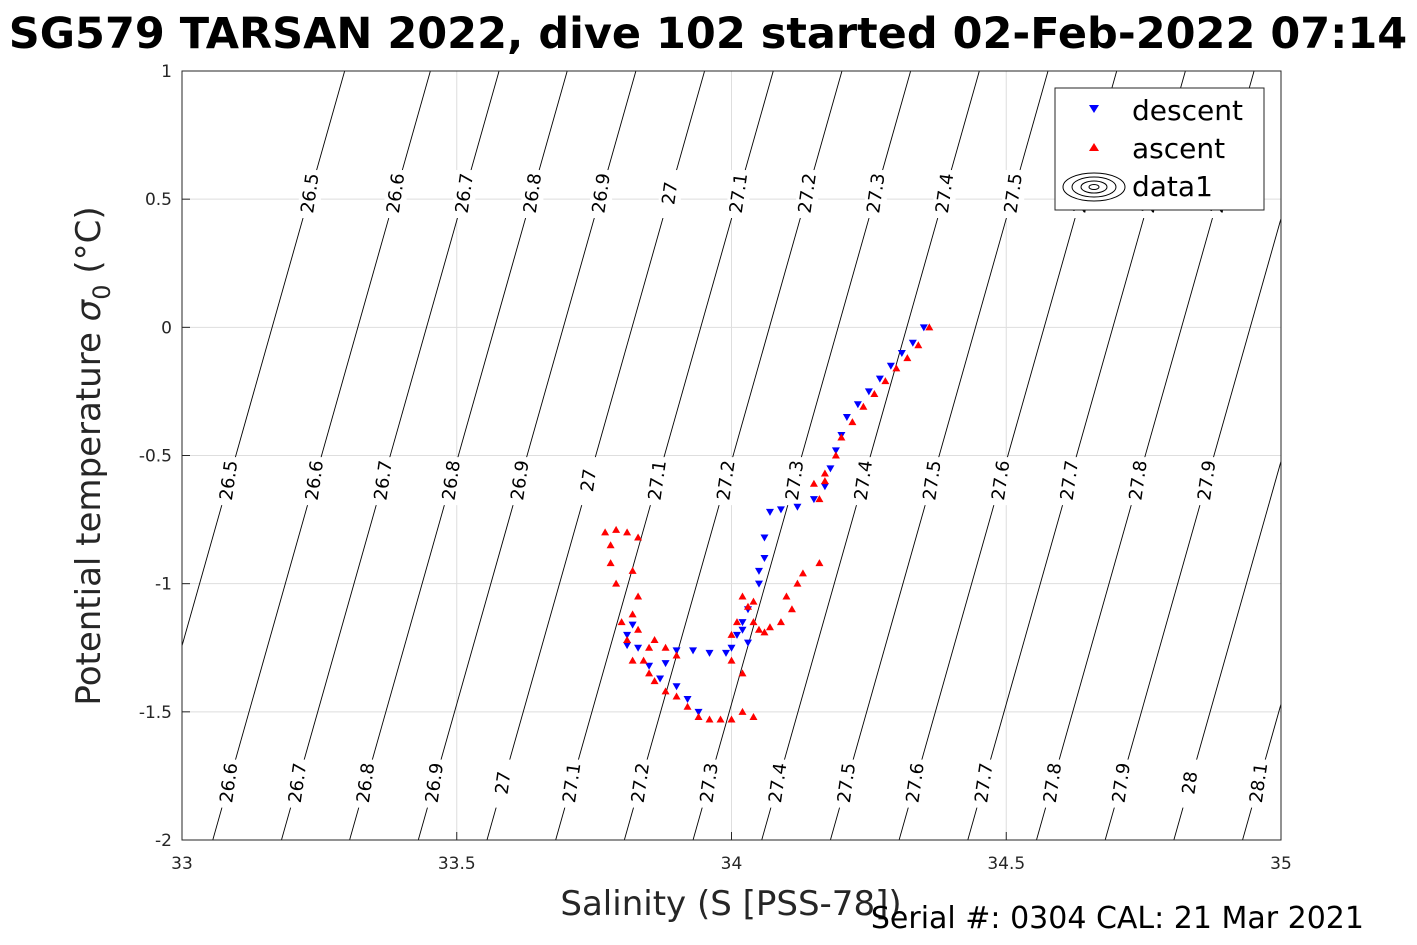  I want to click on y-tick-label: -2, so click(163, 841).